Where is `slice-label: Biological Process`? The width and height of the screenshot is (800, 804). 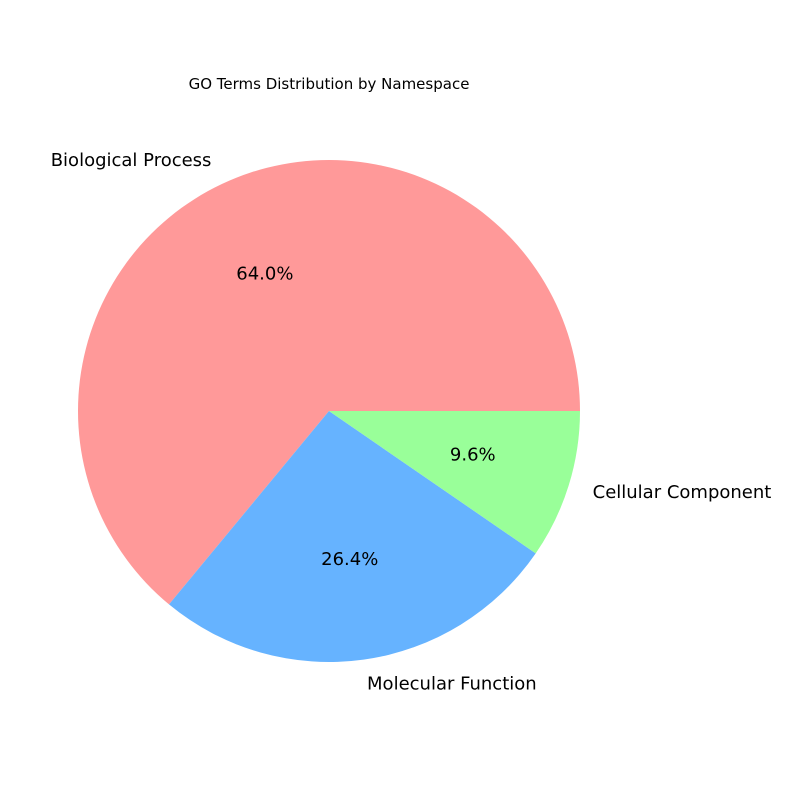 slice-label: Biological Process is located at coordinates (131, 160).